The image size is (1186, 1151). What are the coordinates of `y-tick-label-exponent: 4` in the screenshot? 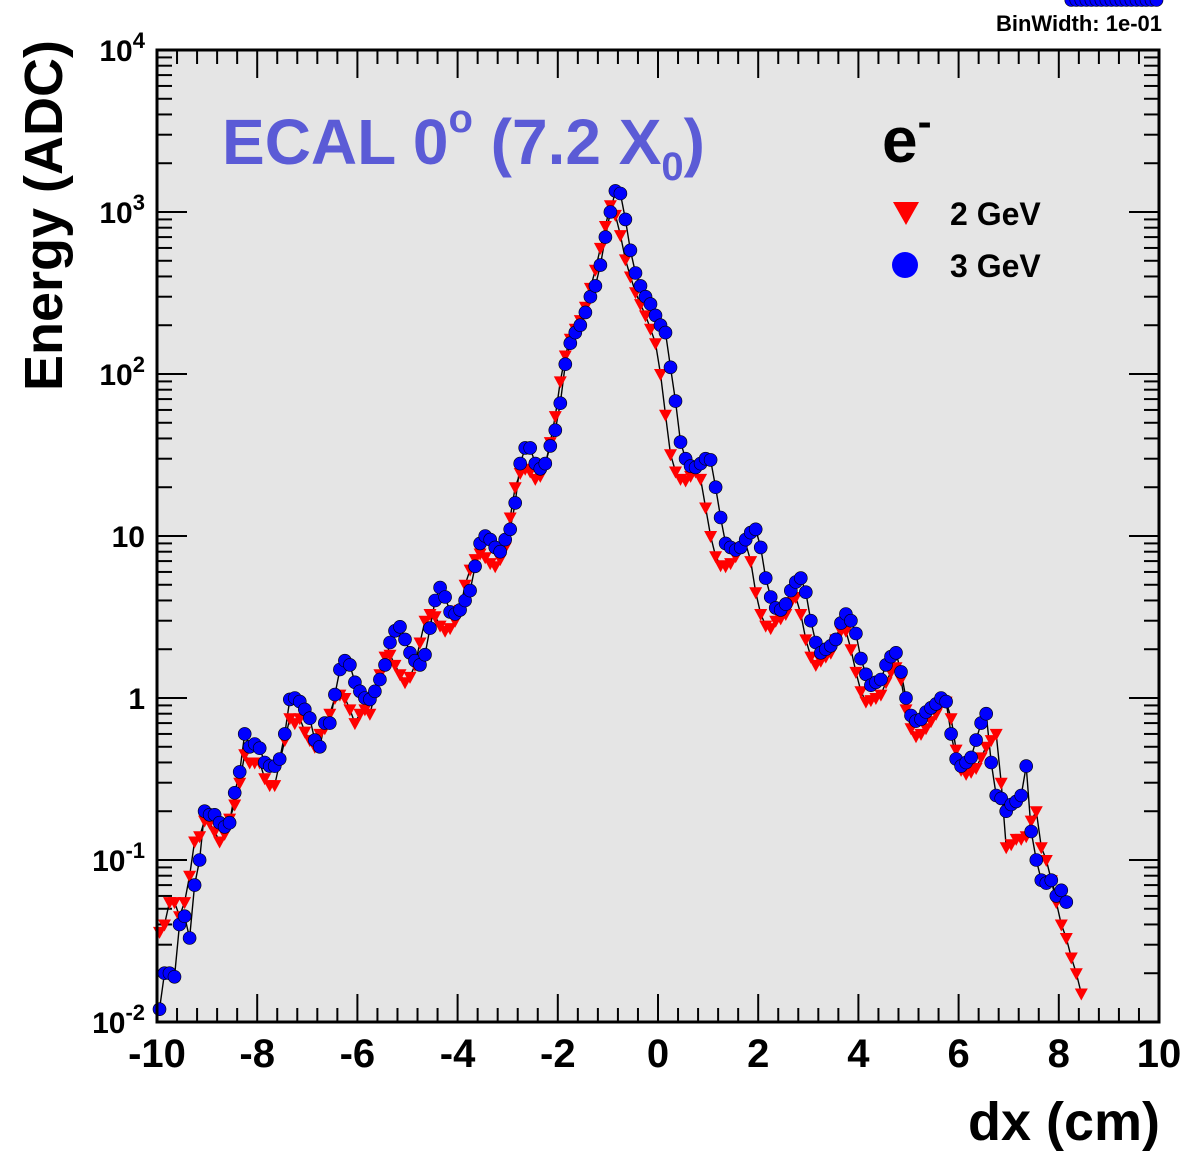 It's located at (139, 40).